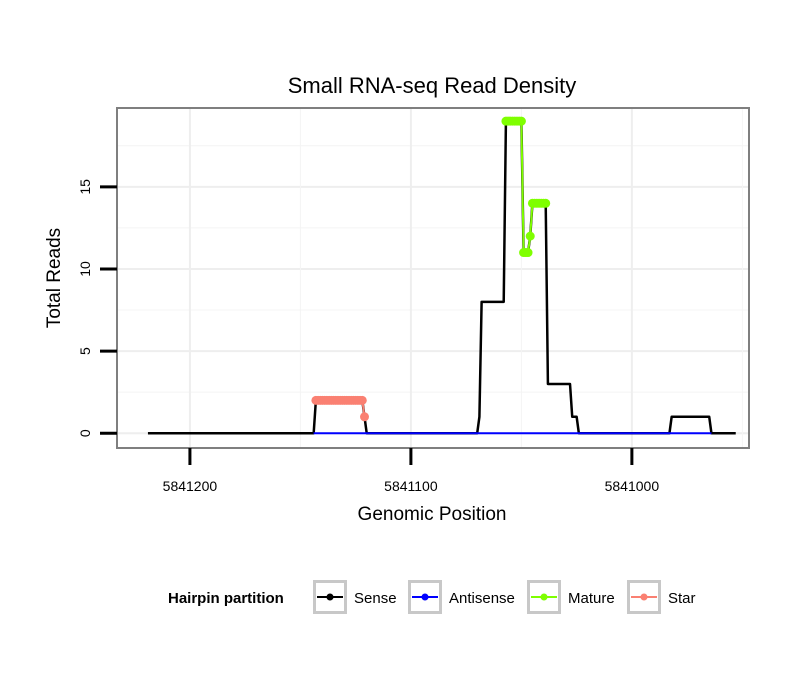  Describe the element at coordinates (85, 187) in the screenshot. I see `y-tick-label: 15` at that location.